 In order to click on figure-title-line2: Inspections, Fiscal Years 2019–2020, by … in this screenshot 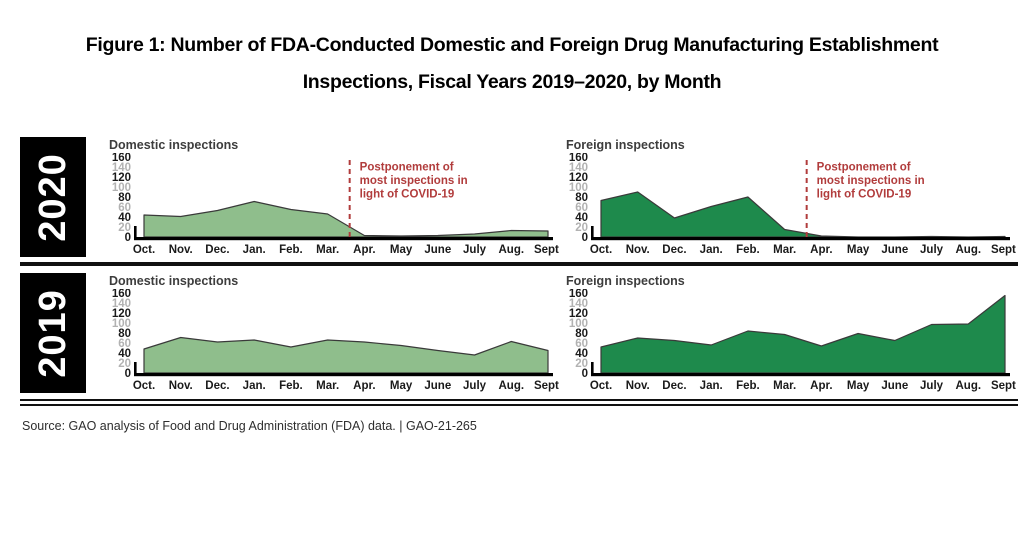, I will do `click(512, 82)`.